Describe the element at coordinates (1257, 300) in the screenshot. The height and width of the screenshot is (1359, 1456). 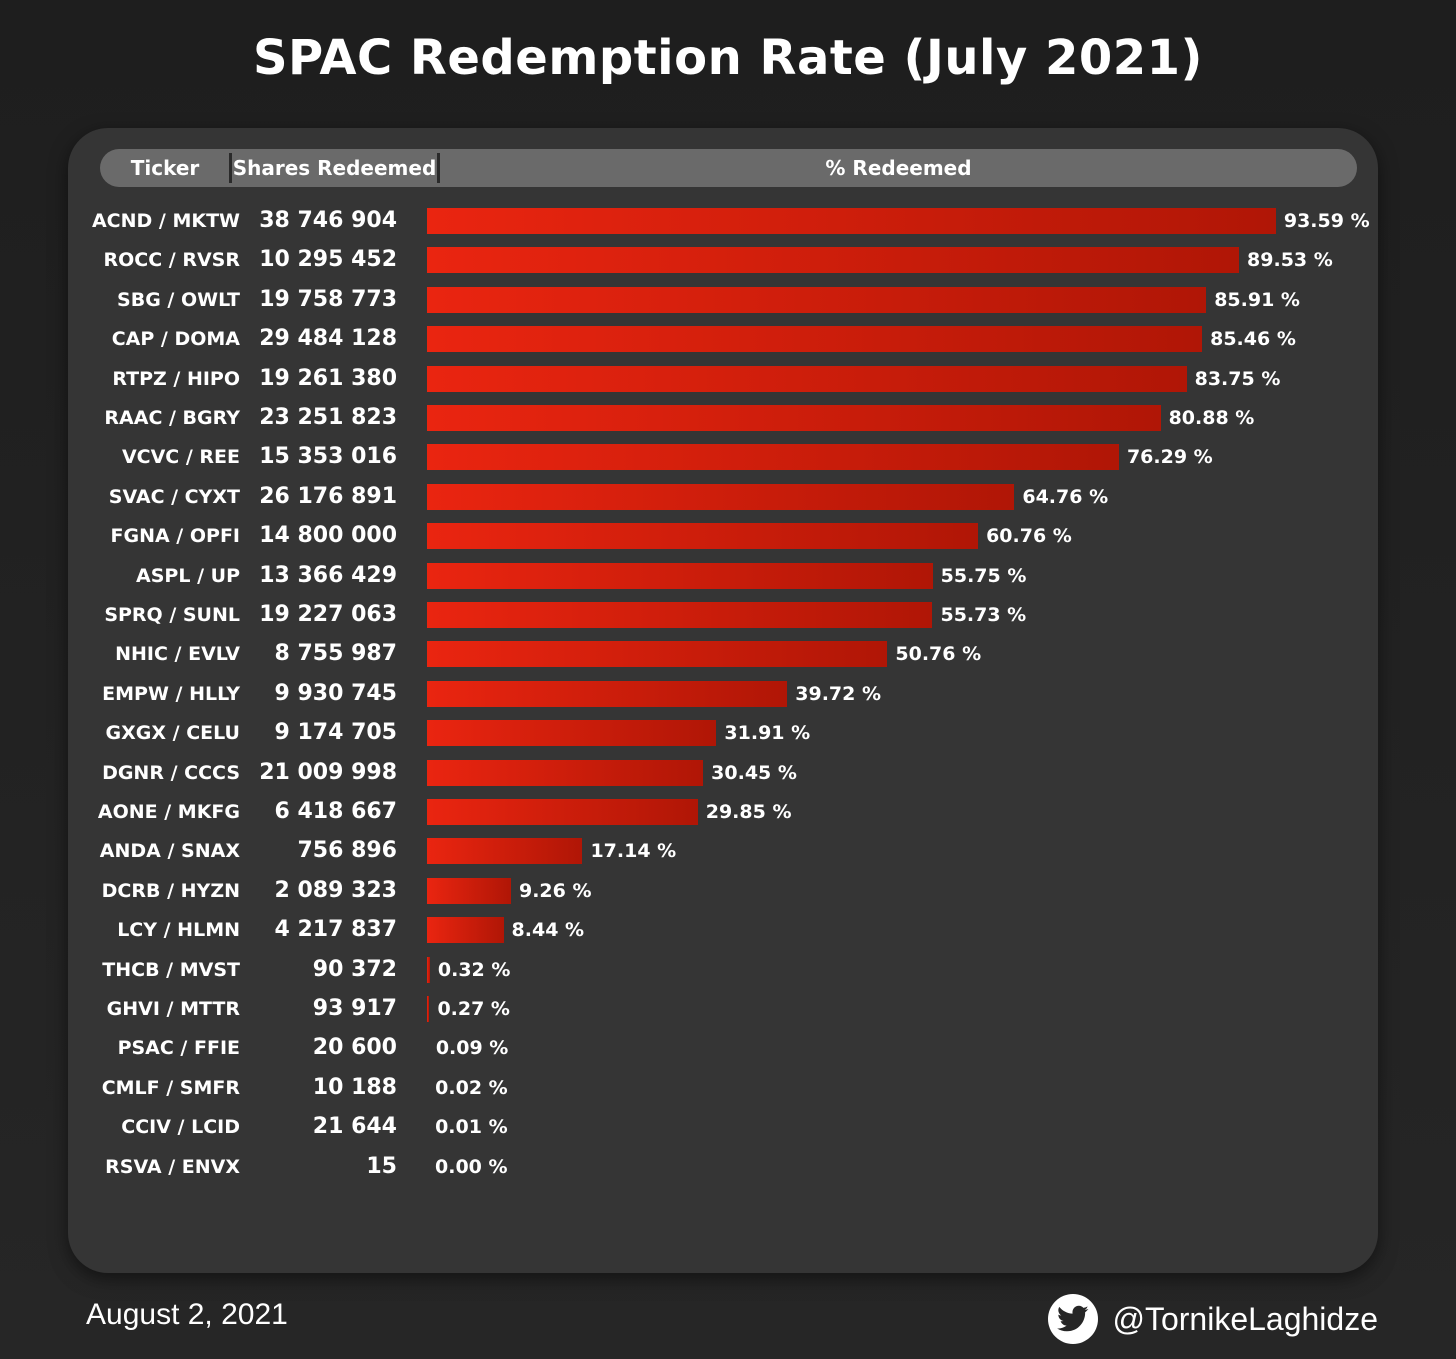
I see `percent-label: 85.91 %` at that location.